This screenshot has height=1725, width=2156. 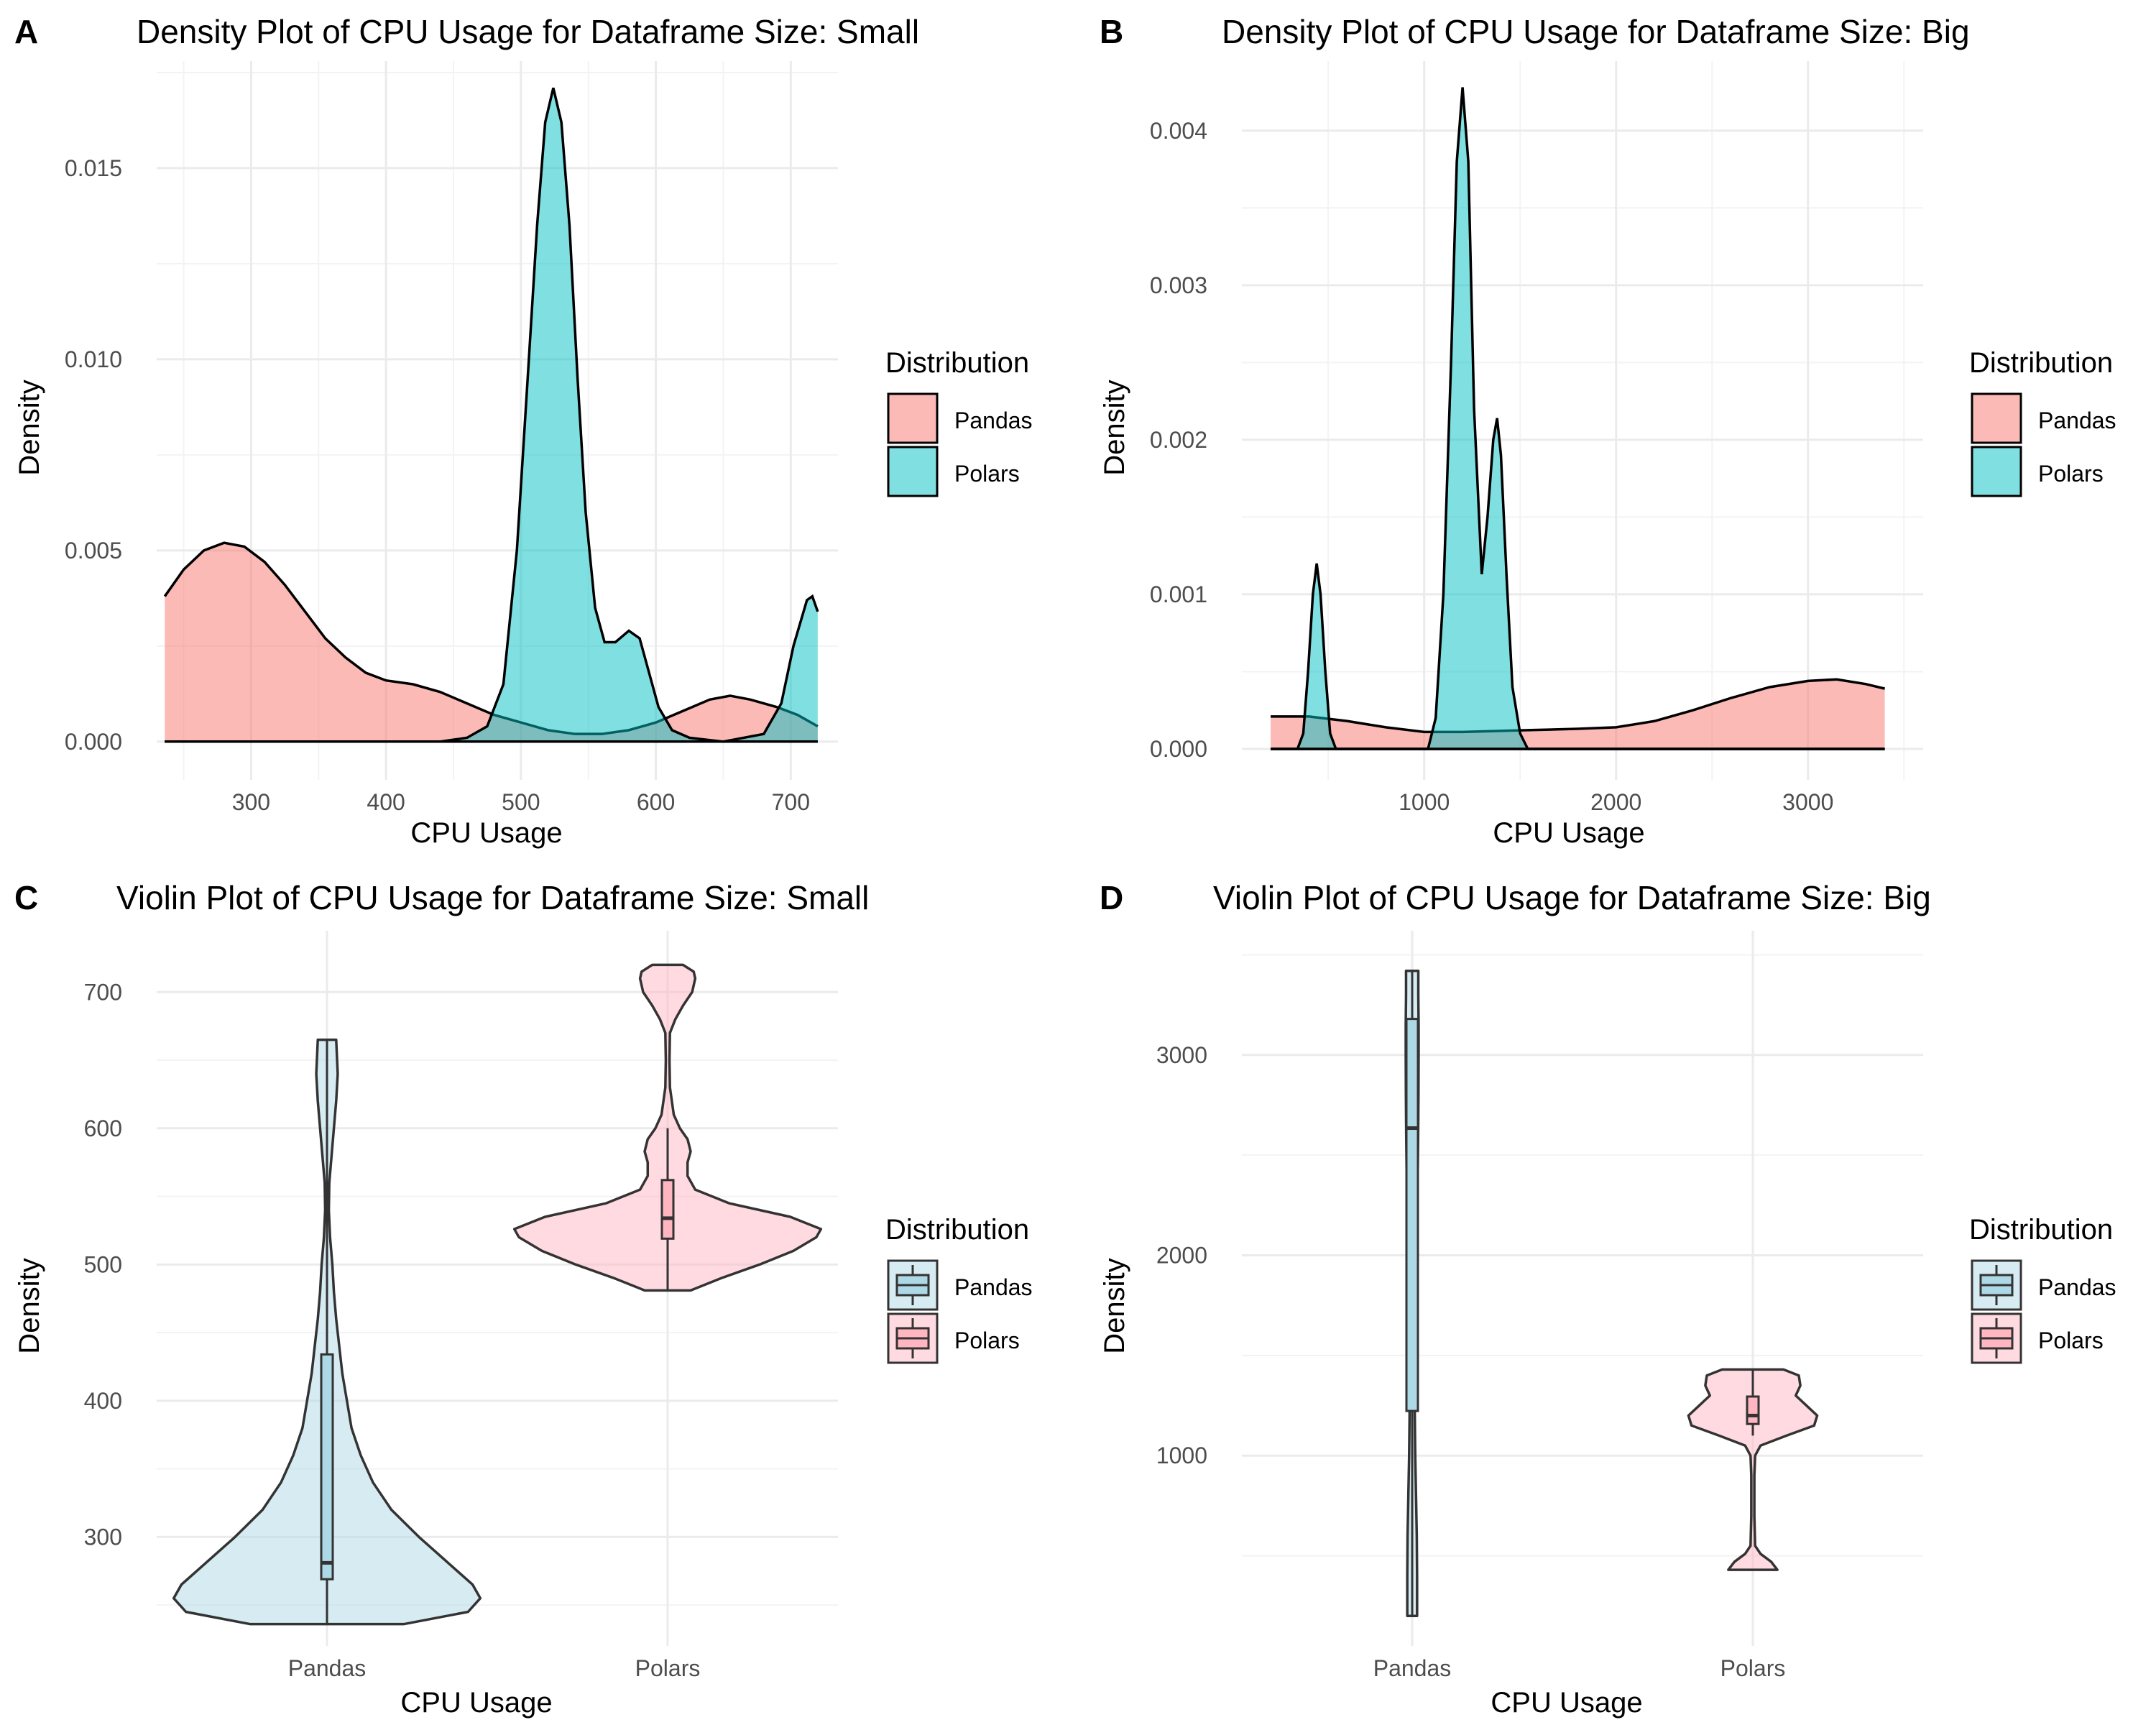 I want to click on panel-letter: A, so click(x=26, y=31).